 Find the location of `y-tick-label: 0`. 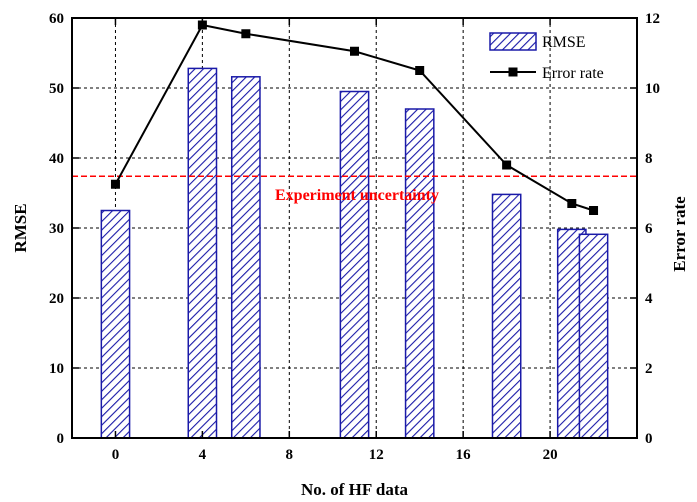

y-tick-label: 0 is located at coordinates (61, 439).